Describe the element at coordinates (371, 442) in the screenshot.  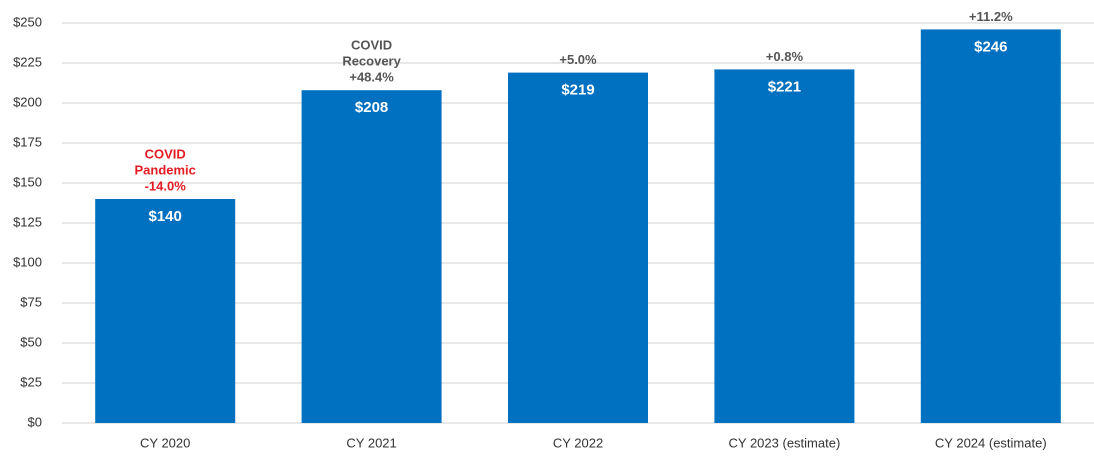
I see `x-tick-label: CY 2021` at that location.